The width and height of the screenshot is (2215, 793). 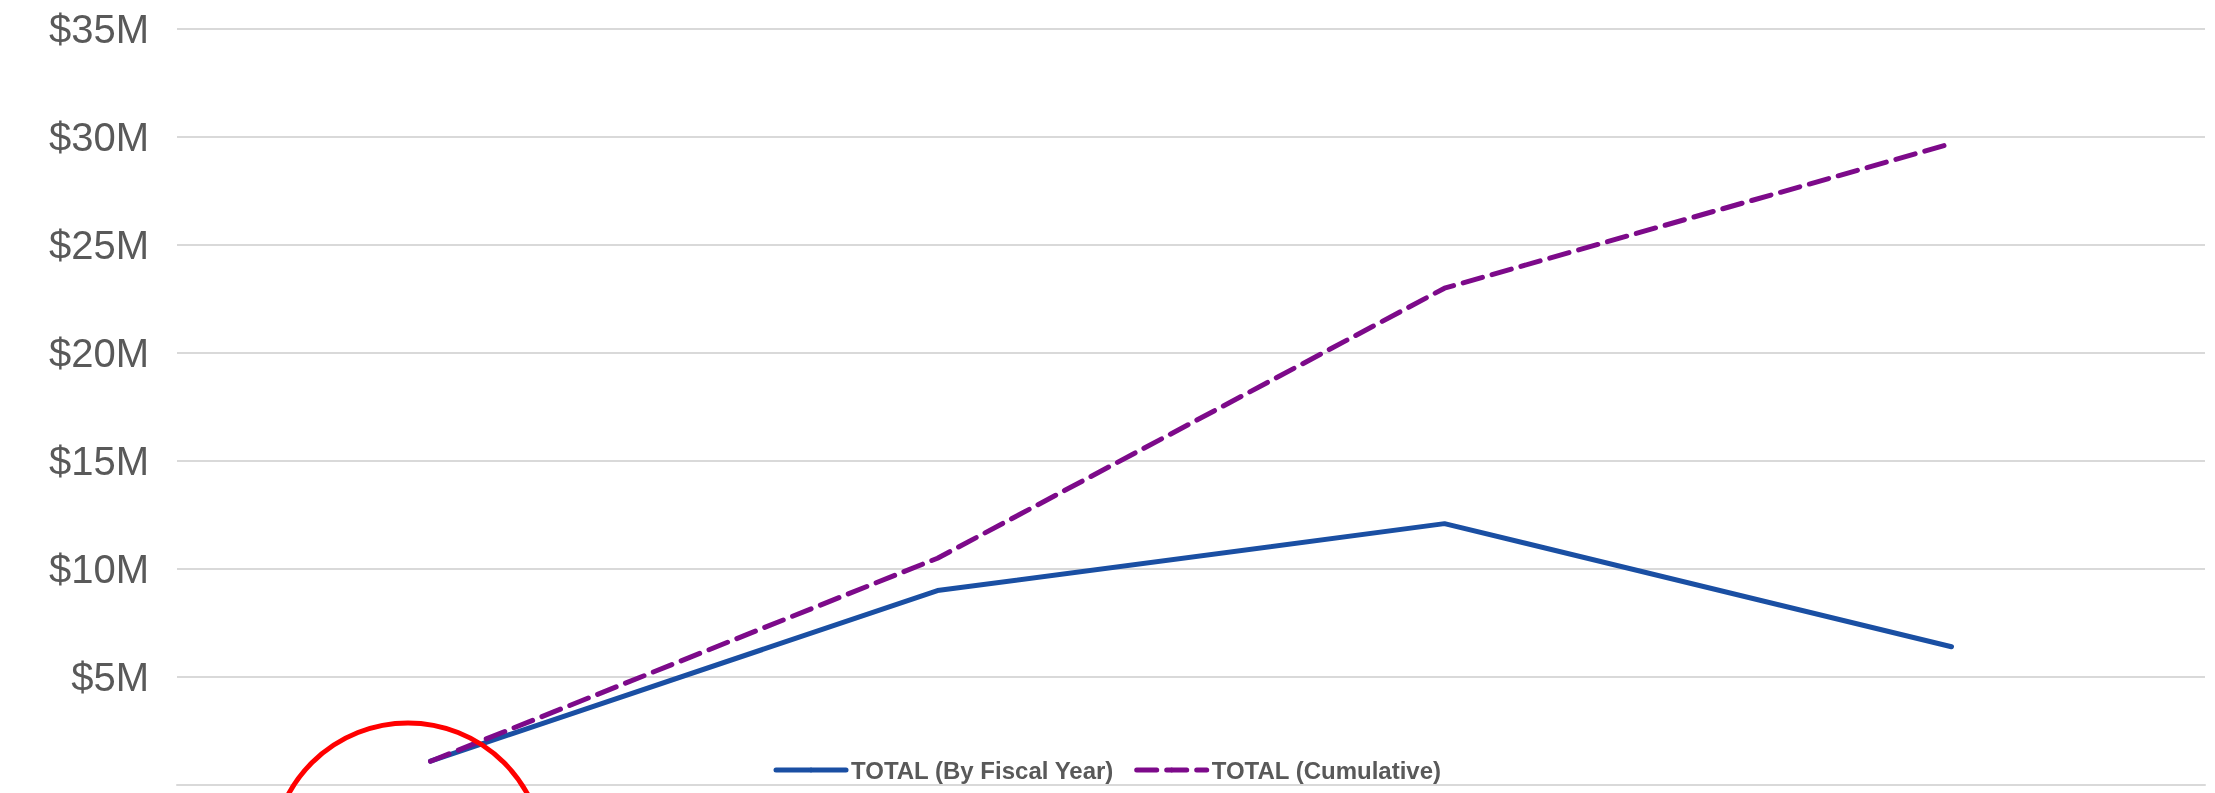 I want to click on legend-label: TOTAL (Cumulative), so click(x=1326, y=770).